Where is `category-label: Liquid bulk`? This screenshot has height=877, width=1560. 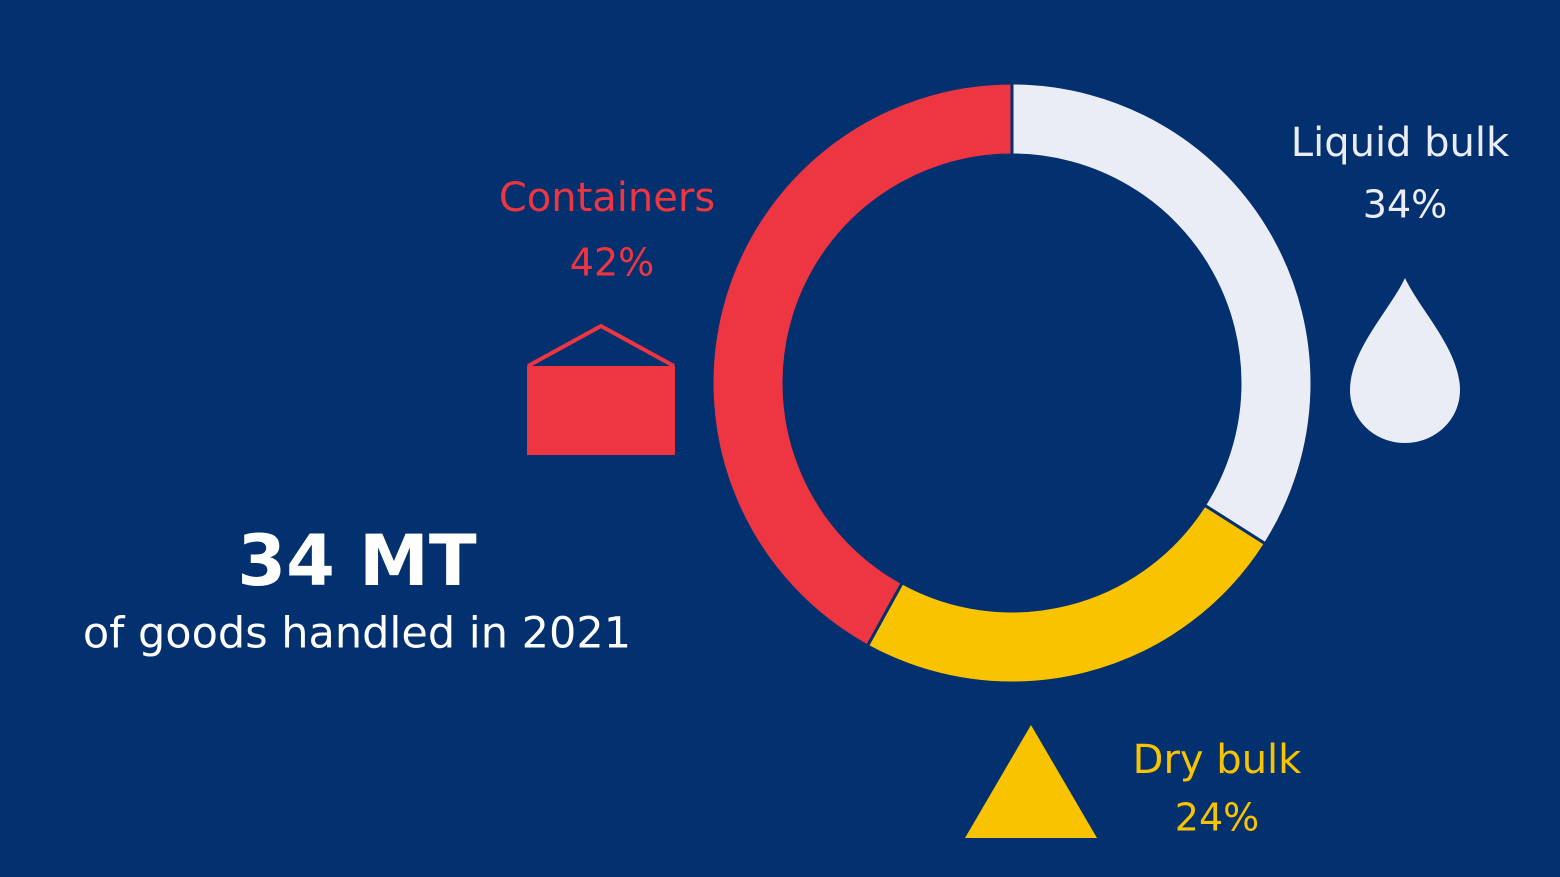
category-label: Liquid bulk is located at coordinates (1400, 143).